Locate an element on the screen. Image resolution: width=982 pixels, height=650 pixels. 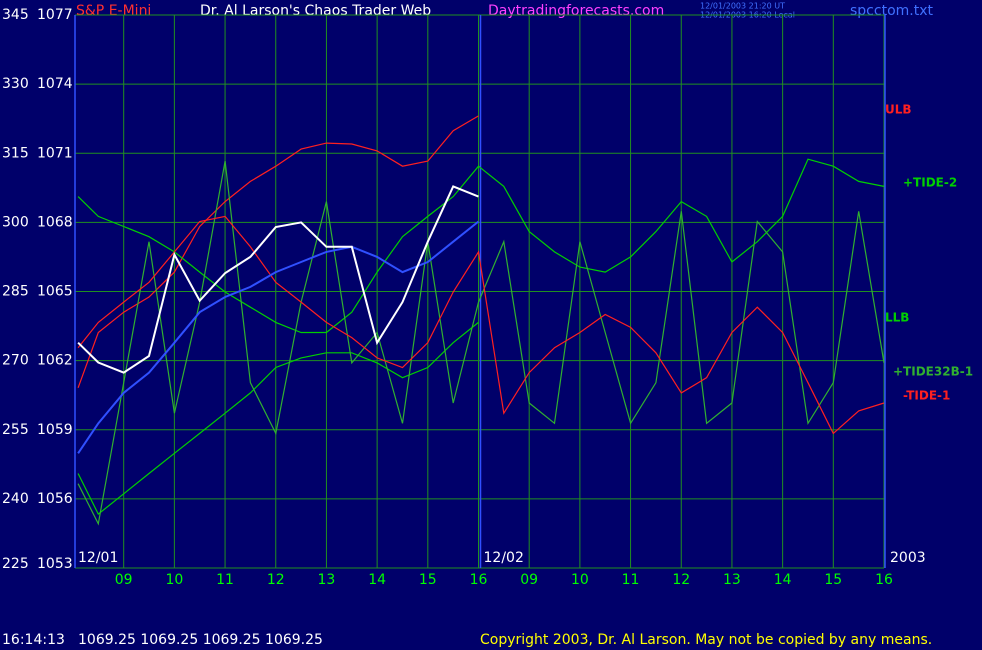
series-label: -TIDE-1 is located at coordinates (926, 396).